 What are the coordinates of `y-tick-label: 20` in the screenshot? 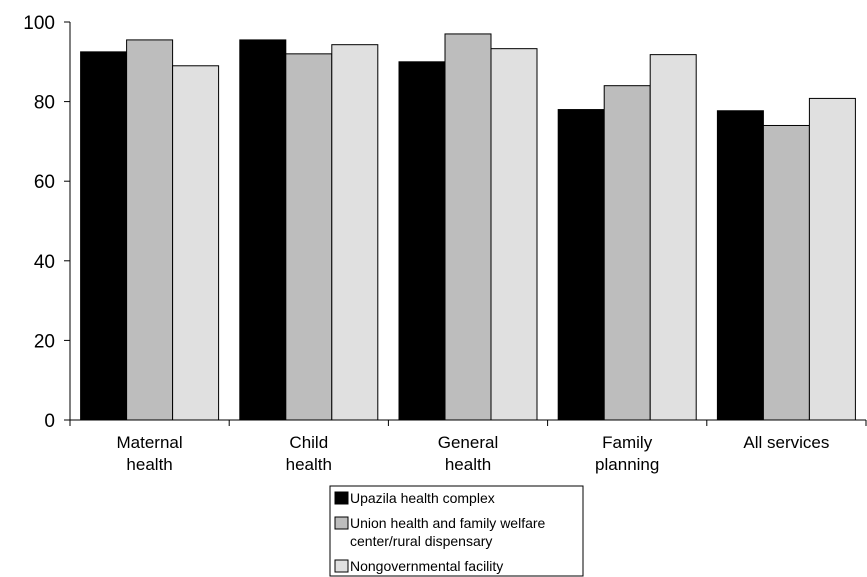 It's located at (44, 341).